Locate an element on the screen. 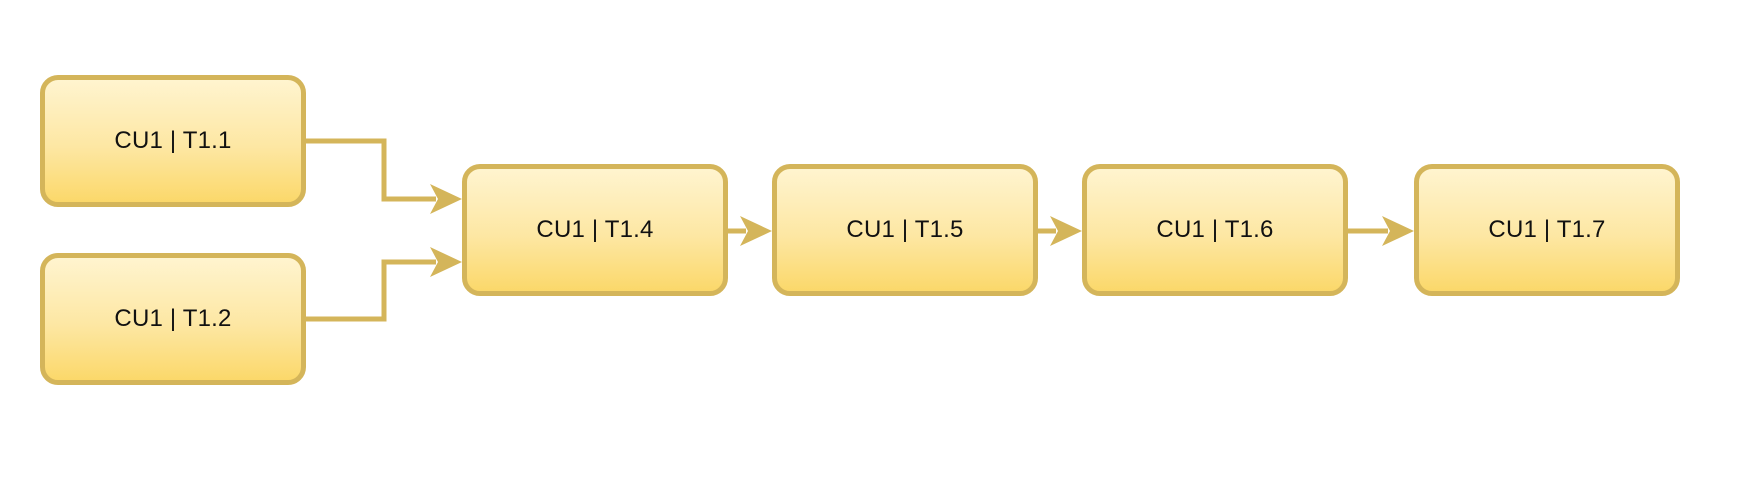 Image resolution: width=1746 pixels, height=478 pixels. node-label: CU1 | T1.4 is located at coordinates (595, 229).